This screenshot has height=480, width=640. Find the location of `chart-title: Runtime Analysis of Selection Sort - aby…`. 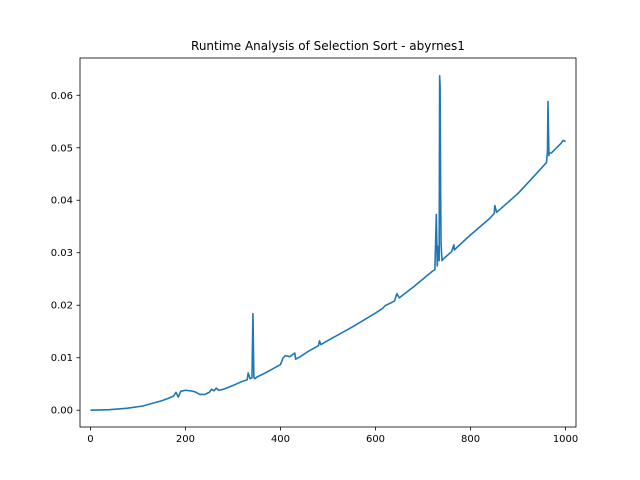

chart-title: Runtime Analysis of Selection Sort - aby… is located at coordinates (328, 46).